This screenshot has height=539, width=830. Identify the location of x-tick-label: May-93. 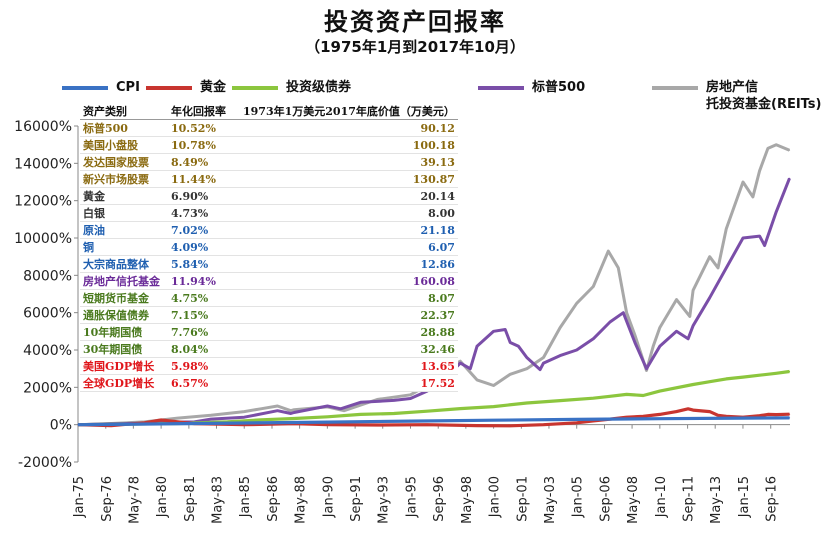
(384, 500).